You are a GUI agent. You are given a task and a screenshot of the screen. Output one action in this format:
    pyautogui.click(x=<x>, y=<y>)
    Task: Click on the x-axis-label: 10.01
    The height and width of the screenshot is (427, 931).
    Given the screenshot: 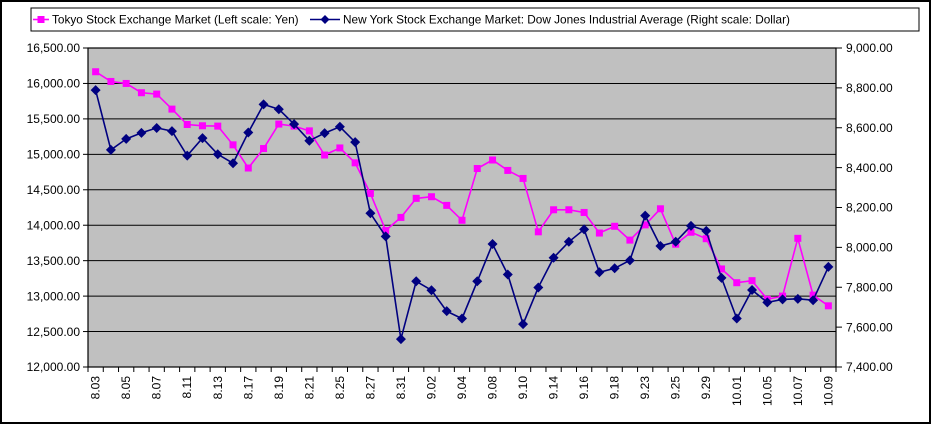 What is the action you would take?
    pyautogui.click(x=737, y=391)
    